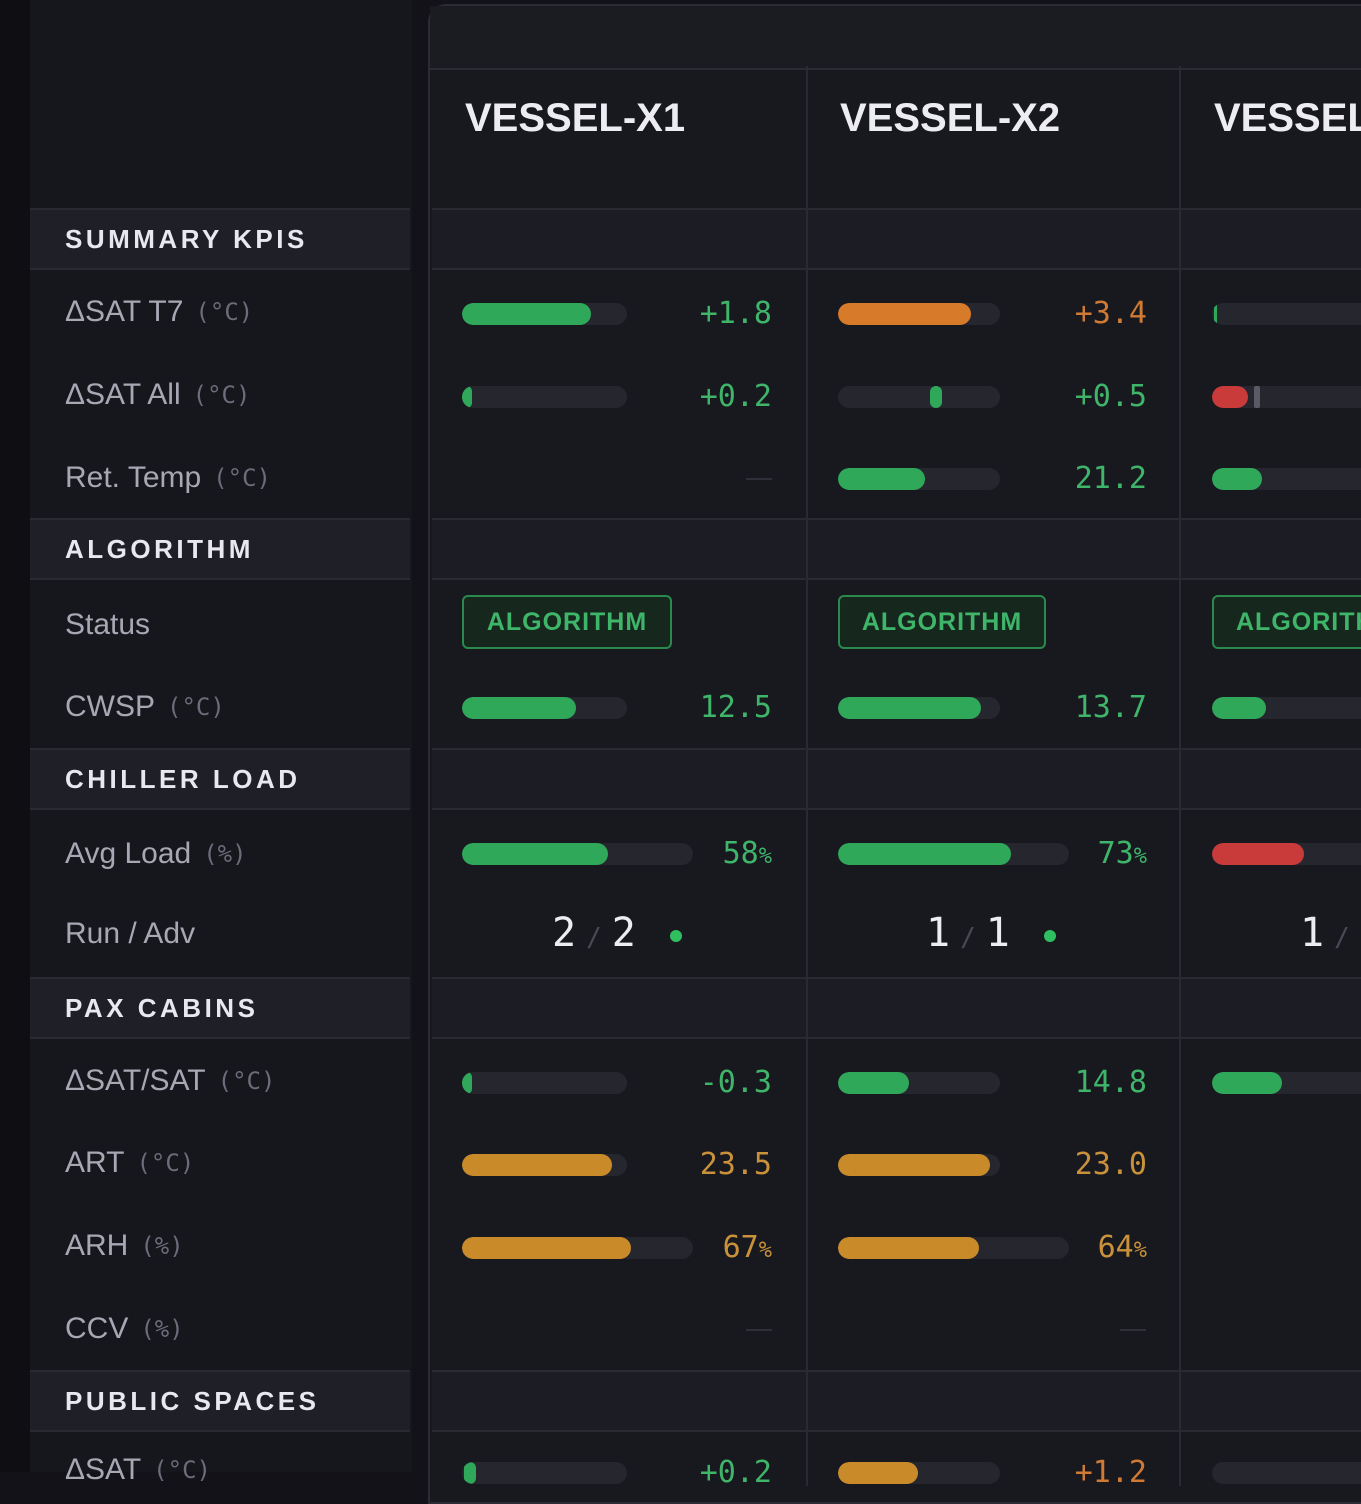 The width and height of the screenshot is (1361, 1504). I want to click on x1-avg-load-value: 58%, so click(687, 853).